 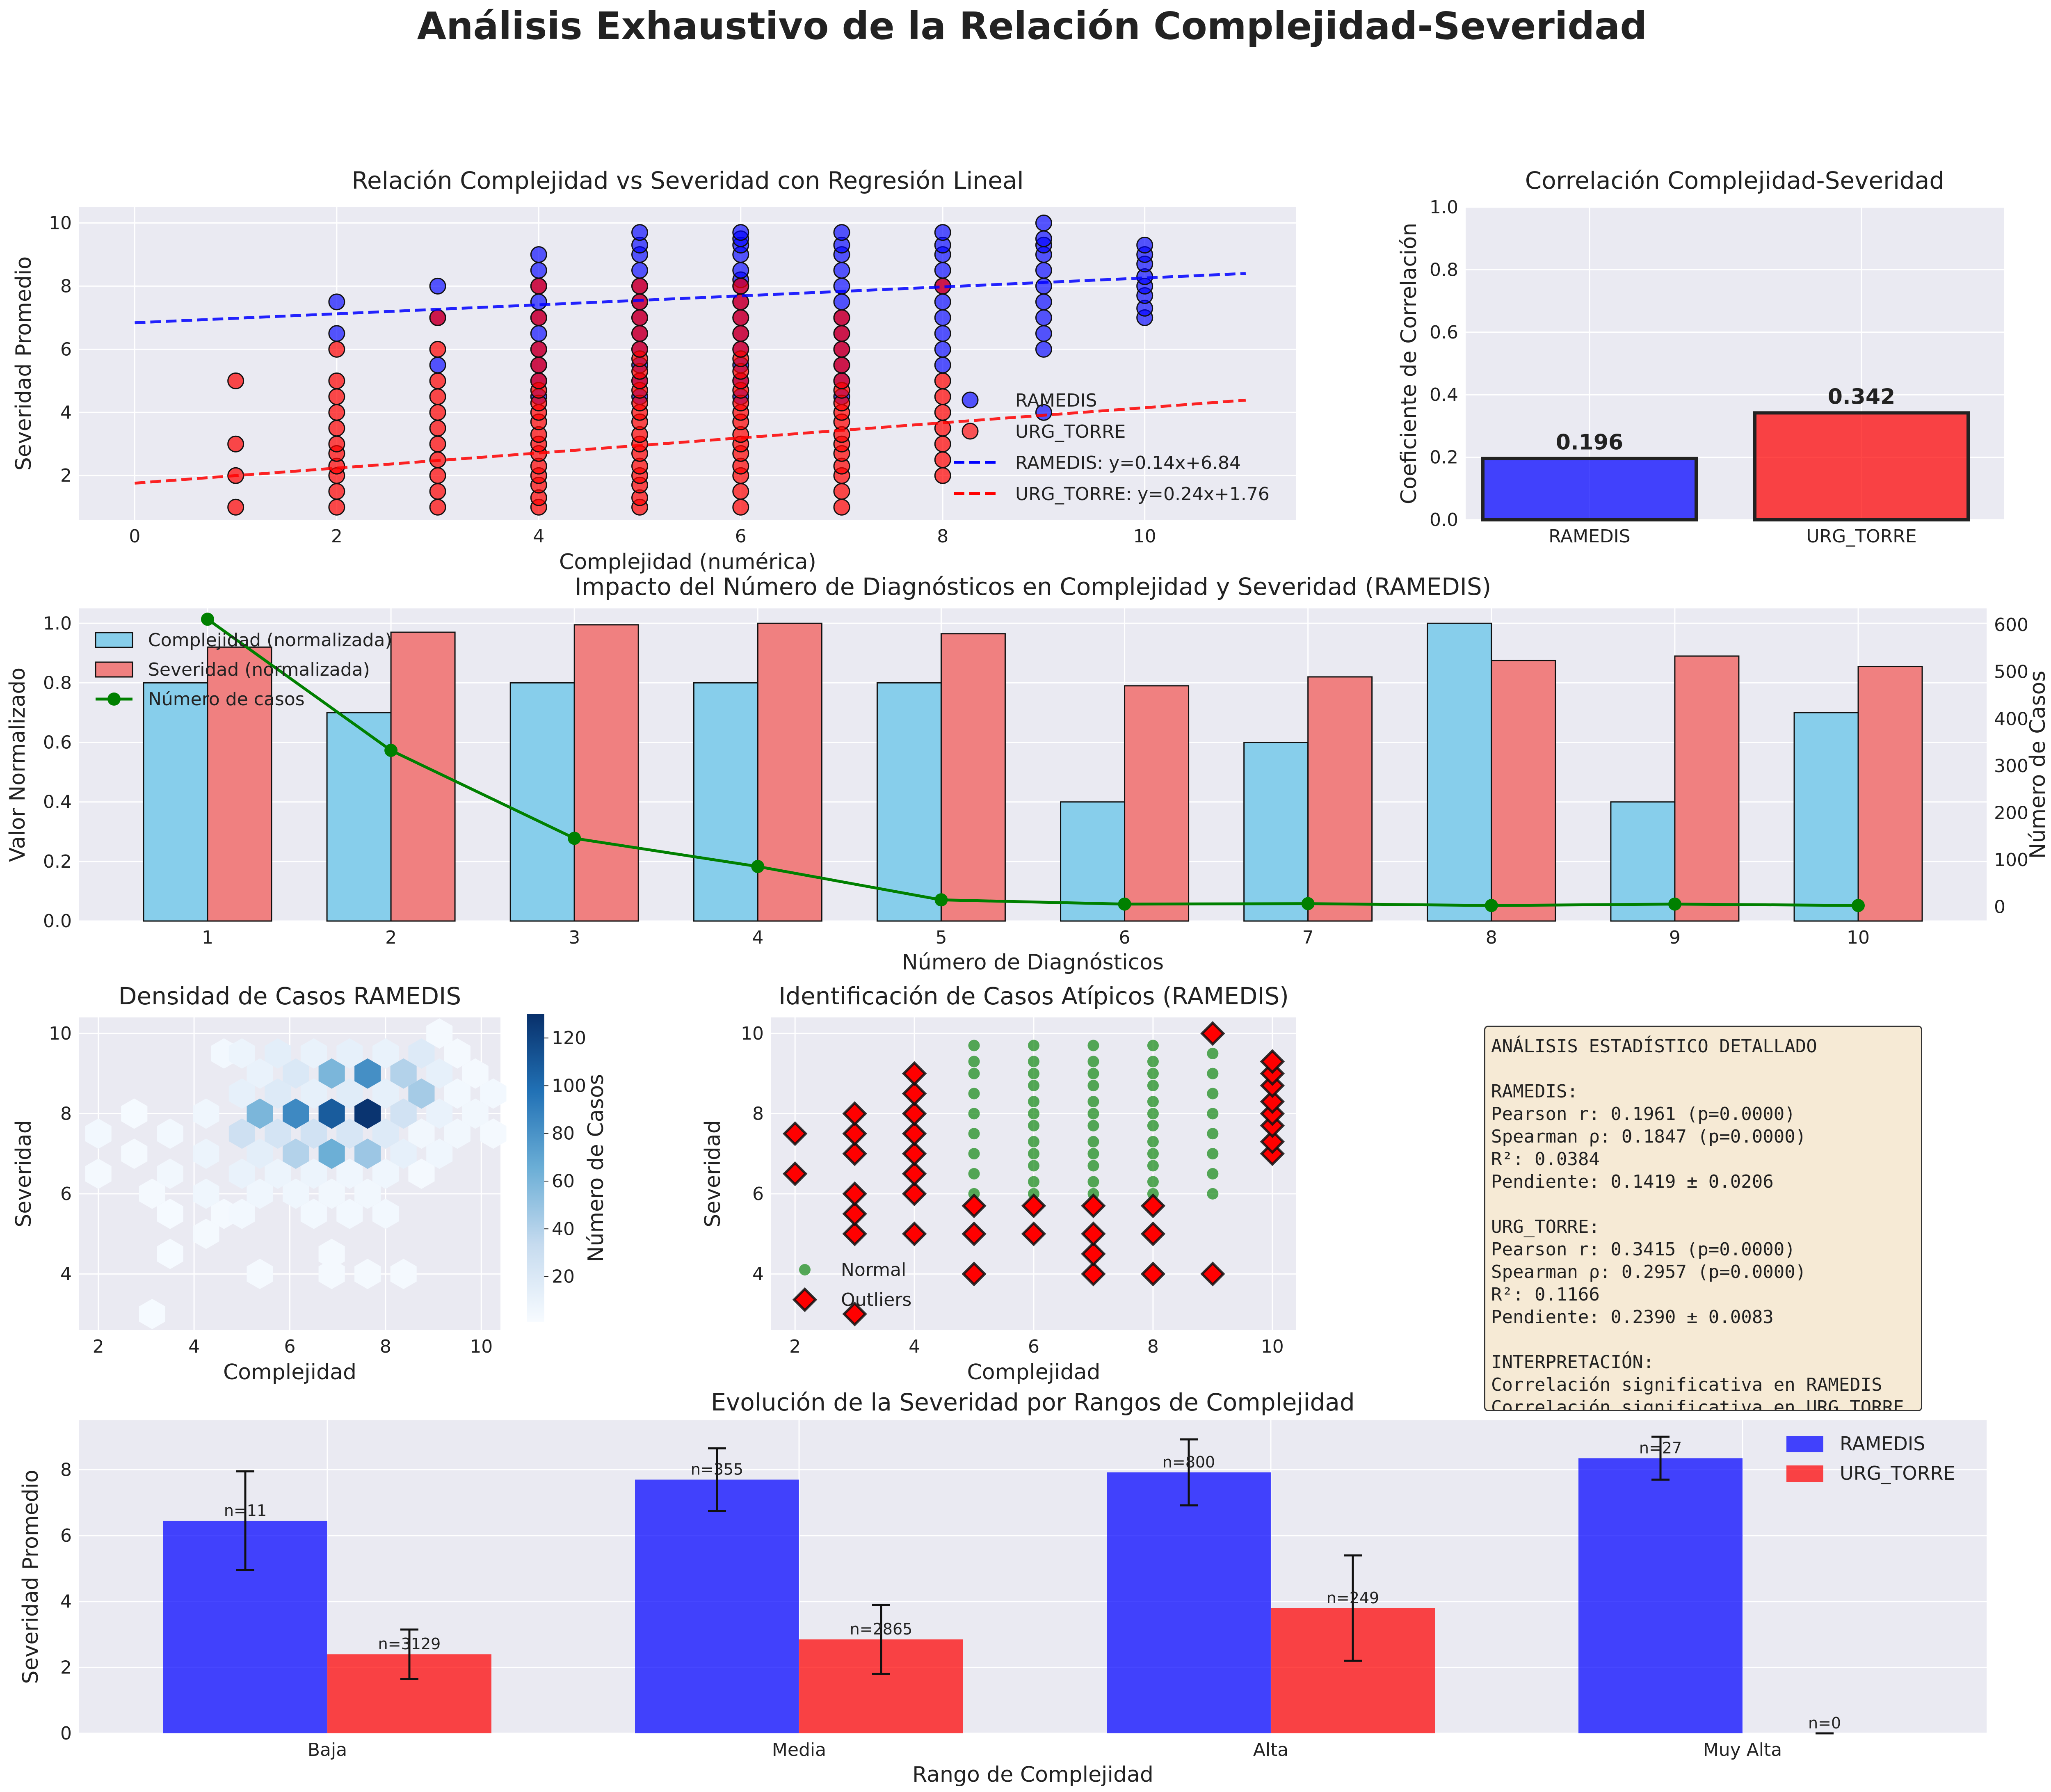 What do you see at coordinates (270, 640) in the screenshot?
I see `legend-label: Complejidad (normalizada)` at bounding box center [270, 640].